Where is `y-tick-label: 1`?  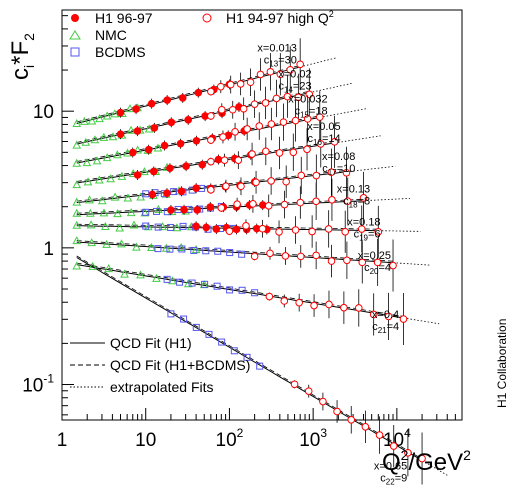 y-tick-label: 1 is located at coordinates (48, 249).